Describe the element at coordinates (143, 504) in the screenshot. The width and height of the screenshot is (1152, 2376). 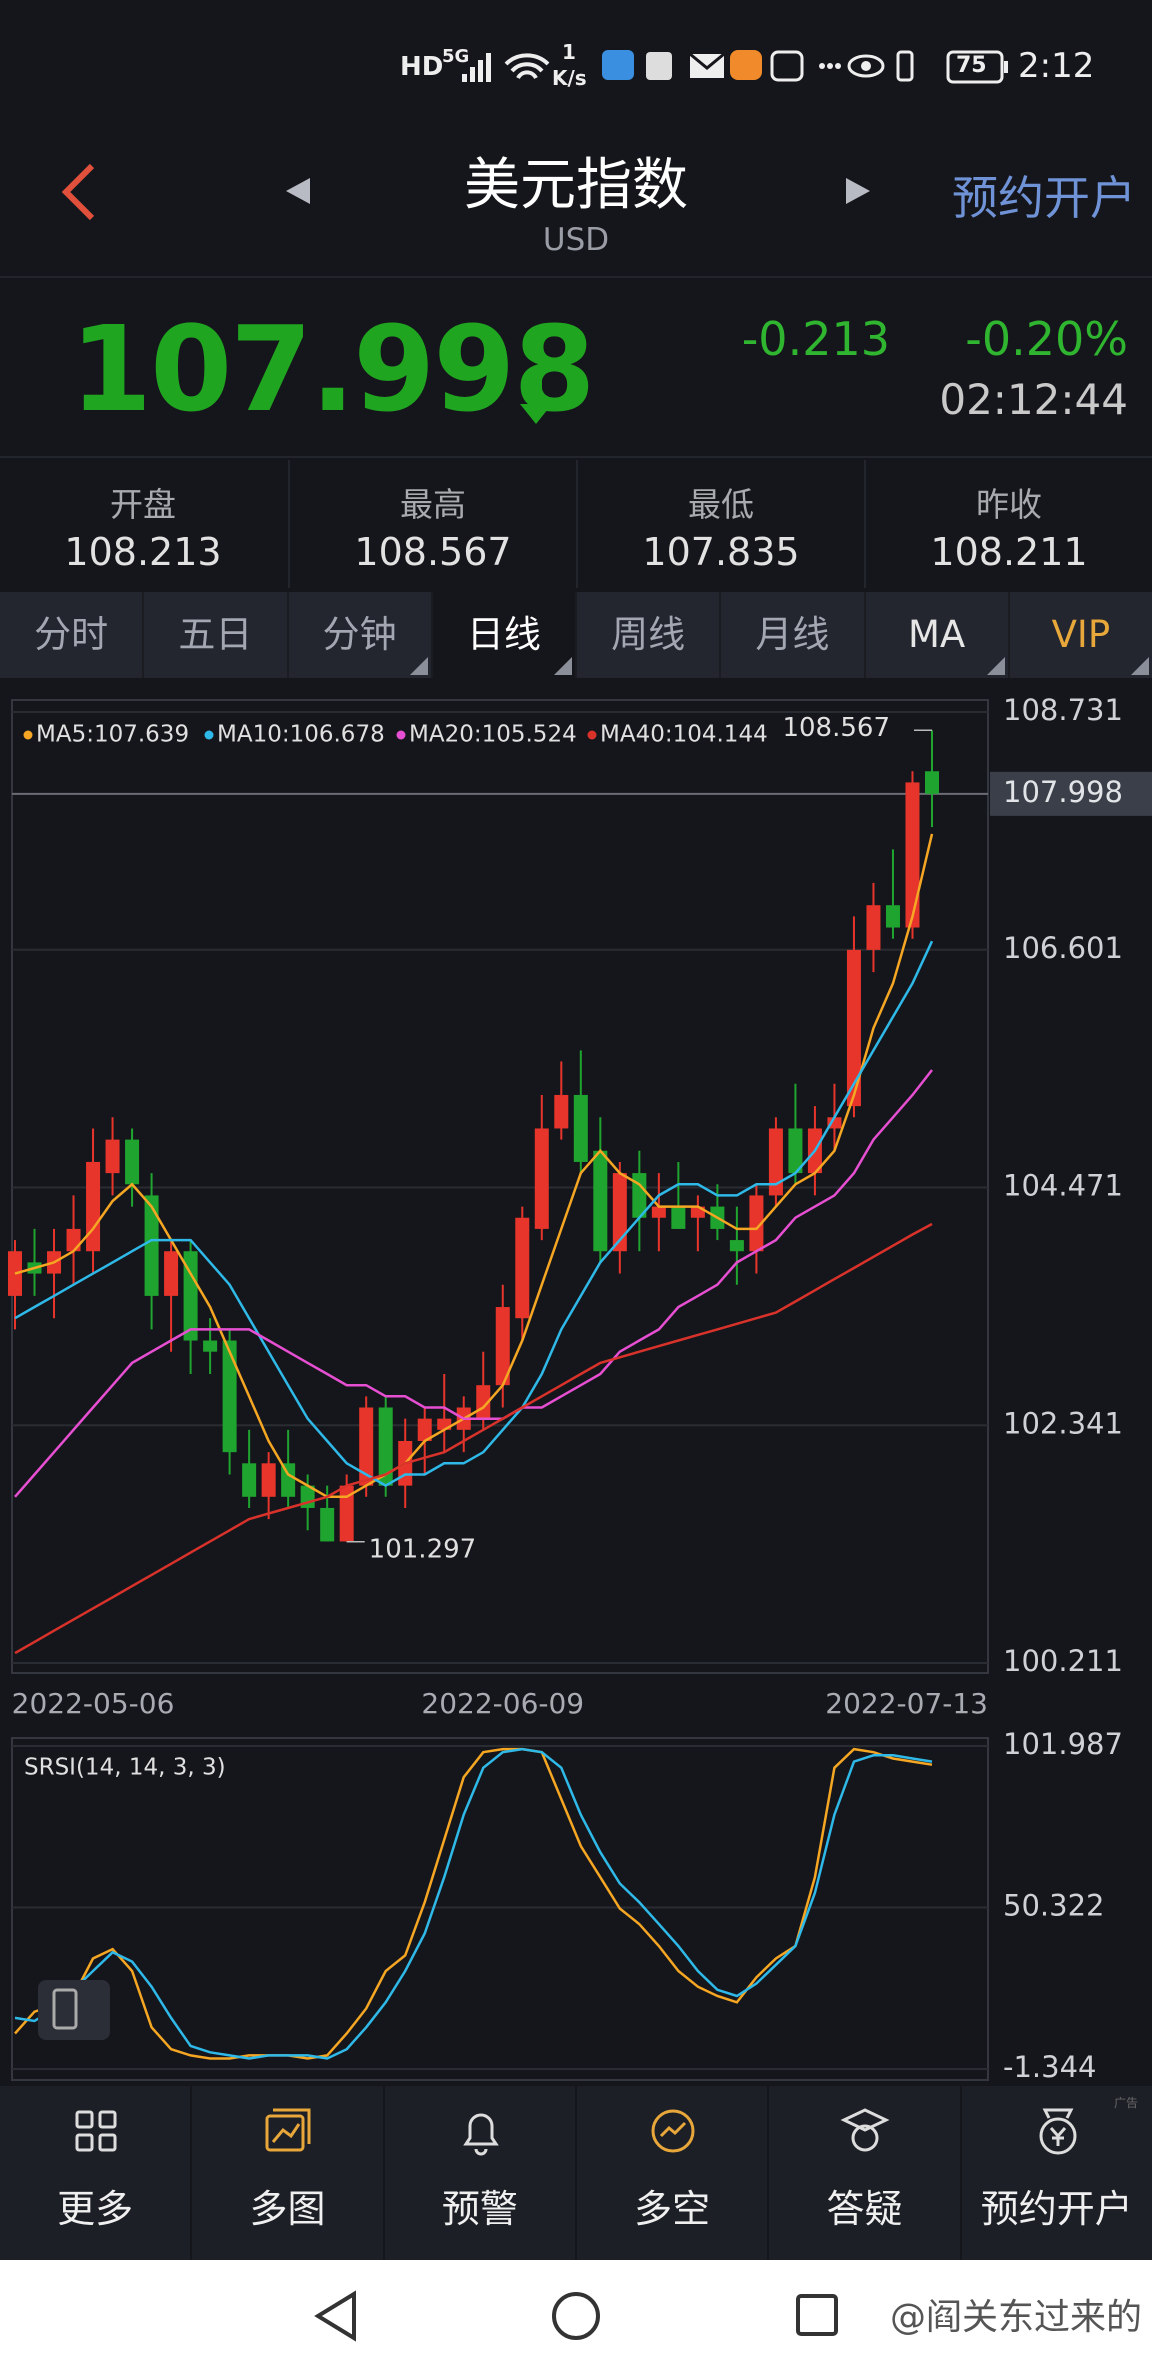
I see `stat-label: 开盘` at that location.